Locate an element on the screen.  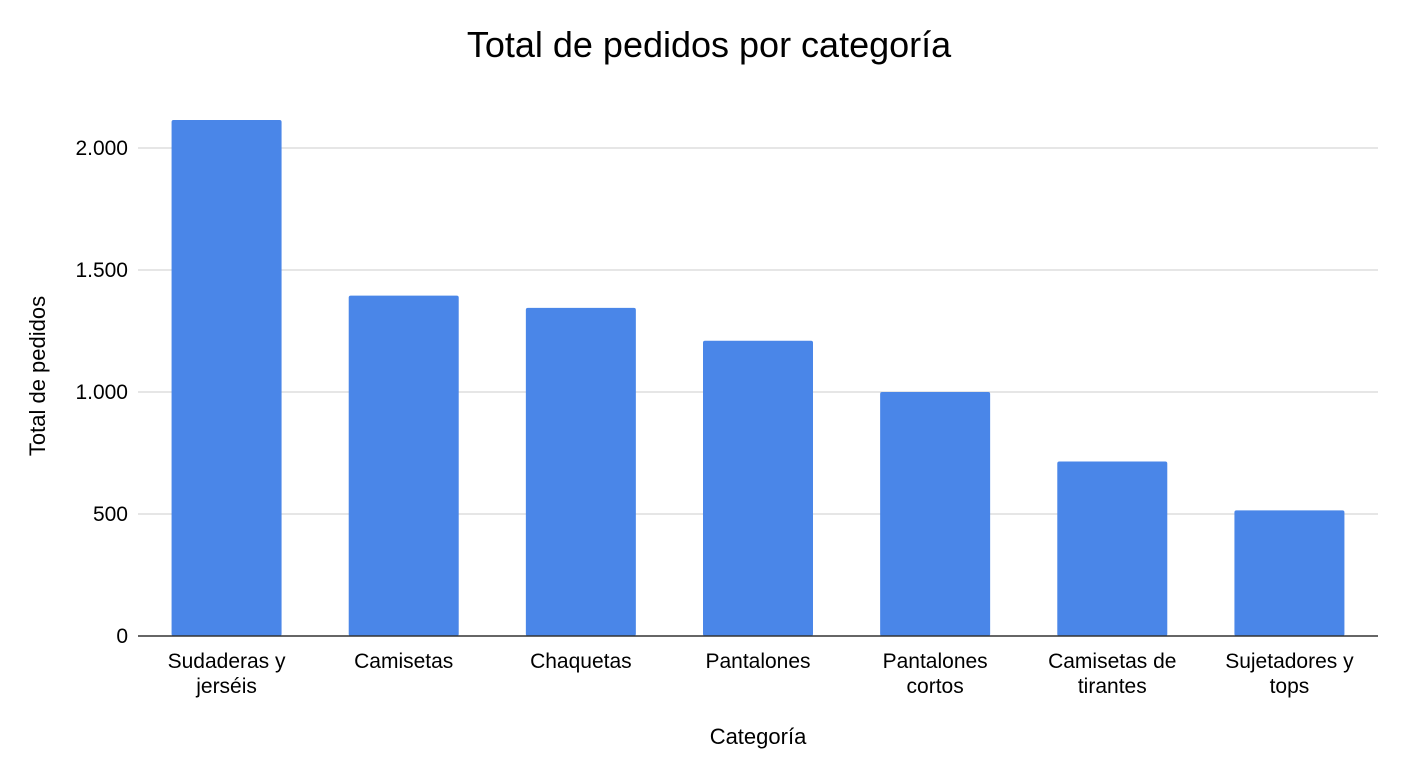
x-tick-label: Camisetas is located at coordinates (403, 661).